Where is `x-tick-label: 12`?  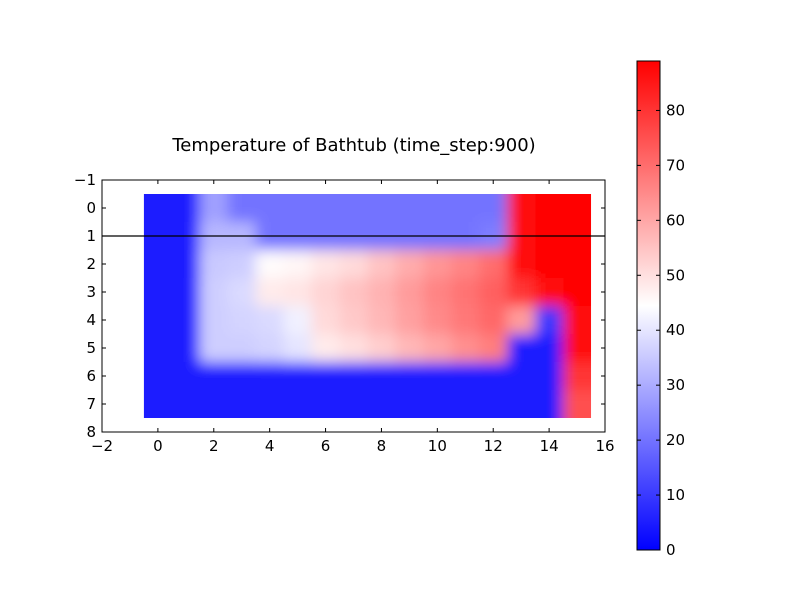
x-tick-label: 12 is located at coordinates (493, 446).